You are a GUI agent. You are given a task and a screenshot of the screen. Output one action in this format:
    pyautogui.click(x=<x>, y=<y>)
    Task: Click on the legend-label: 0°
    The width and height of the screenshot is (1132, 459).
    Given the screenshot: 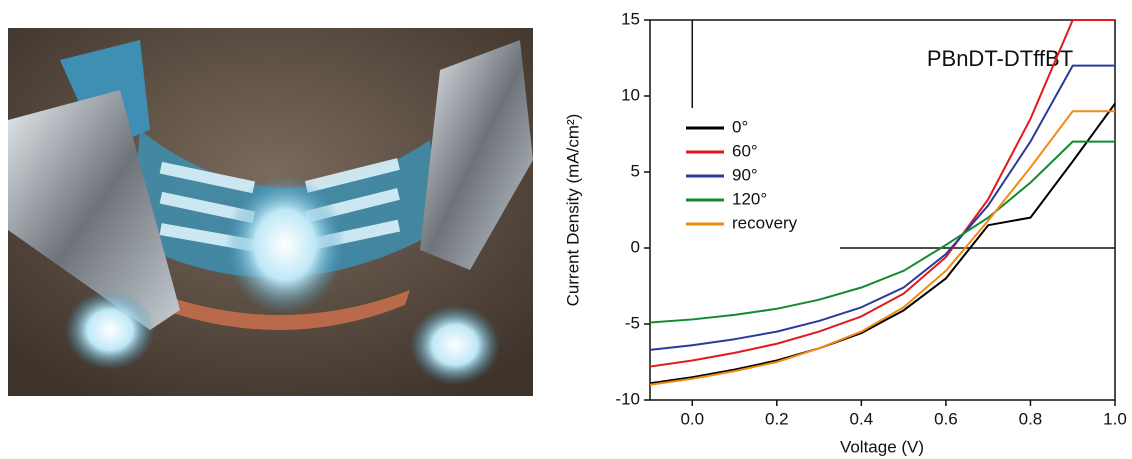 What is the action you would take?
    pyautogui.click(x=740, y=126)
    